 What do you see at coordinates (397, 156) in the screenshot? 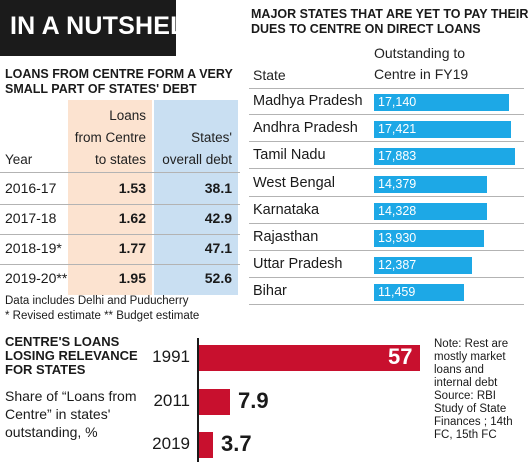
I see `state-value-label: 17,883` at bounding box center [397, 156].